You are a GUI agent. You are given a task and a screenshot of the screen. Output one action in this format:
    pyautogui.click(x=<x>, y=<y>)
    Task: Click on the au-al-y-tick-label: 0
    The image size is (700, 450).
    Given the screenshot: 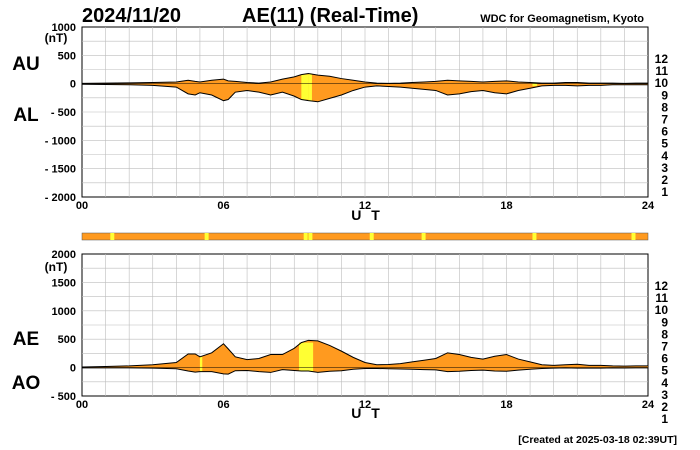 What is the action you would take?
    pyautogui.click(x=73, y=85)
    